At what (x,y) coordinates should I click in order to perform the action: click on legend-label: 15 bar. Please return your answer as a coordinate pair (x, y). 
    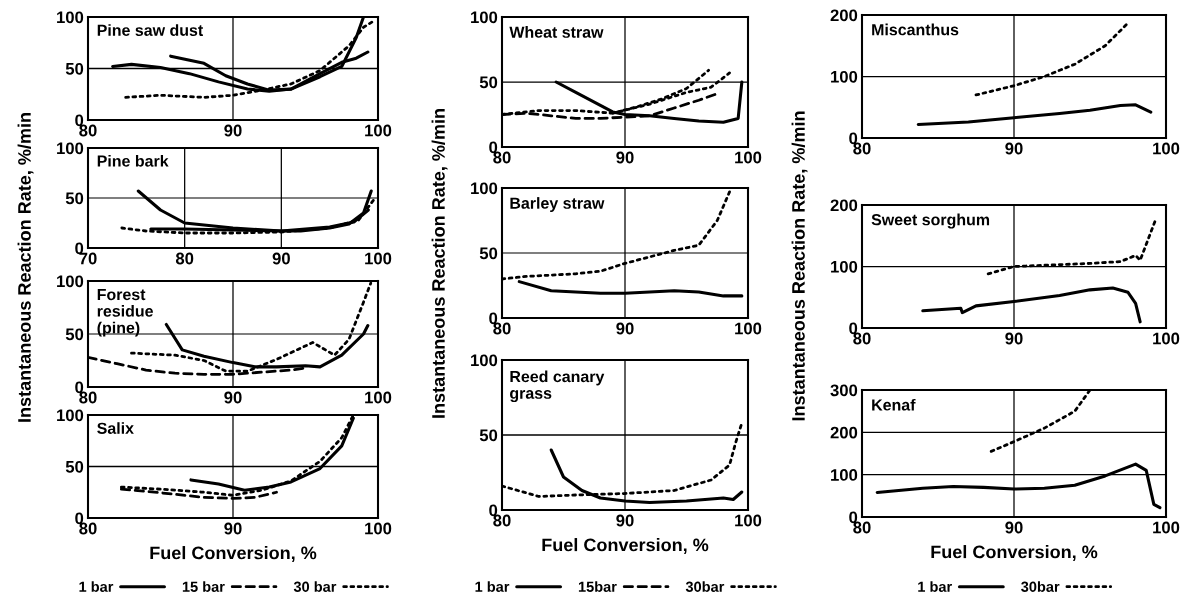
    Looking at the image, I should click on (203, 586).